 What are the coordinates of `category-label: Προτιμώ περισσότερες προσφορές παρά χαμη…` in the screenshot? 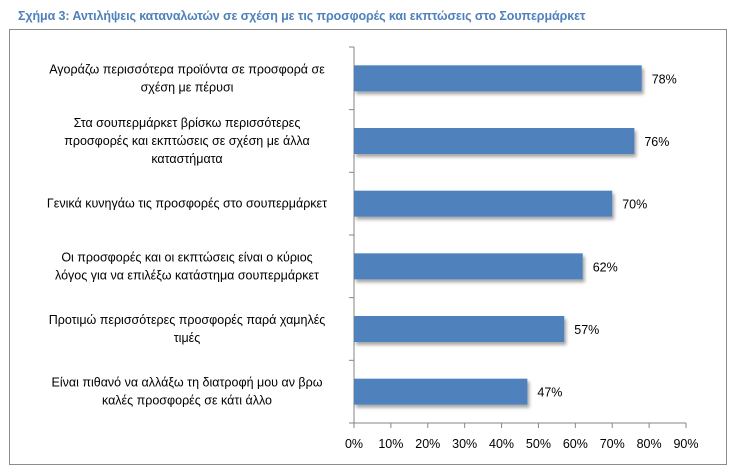 It's located at (187, 320).